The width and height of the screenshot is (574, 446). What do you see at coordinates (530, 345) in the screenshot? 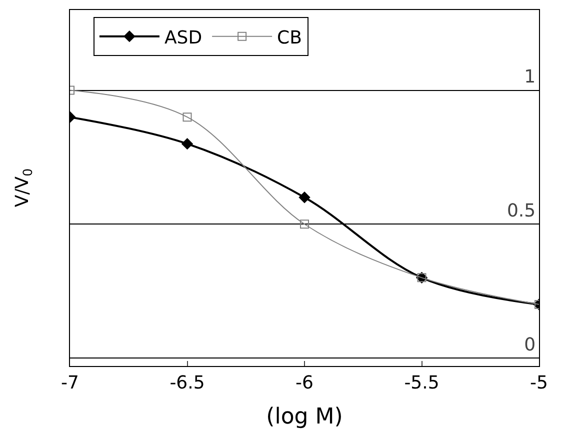
I see `y-tick-label: 0` at bounding box center [530, 345].